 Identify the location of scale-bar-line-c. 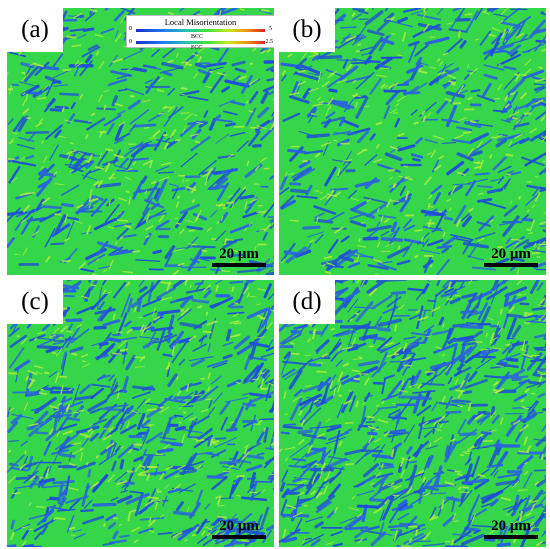
(239, 537).